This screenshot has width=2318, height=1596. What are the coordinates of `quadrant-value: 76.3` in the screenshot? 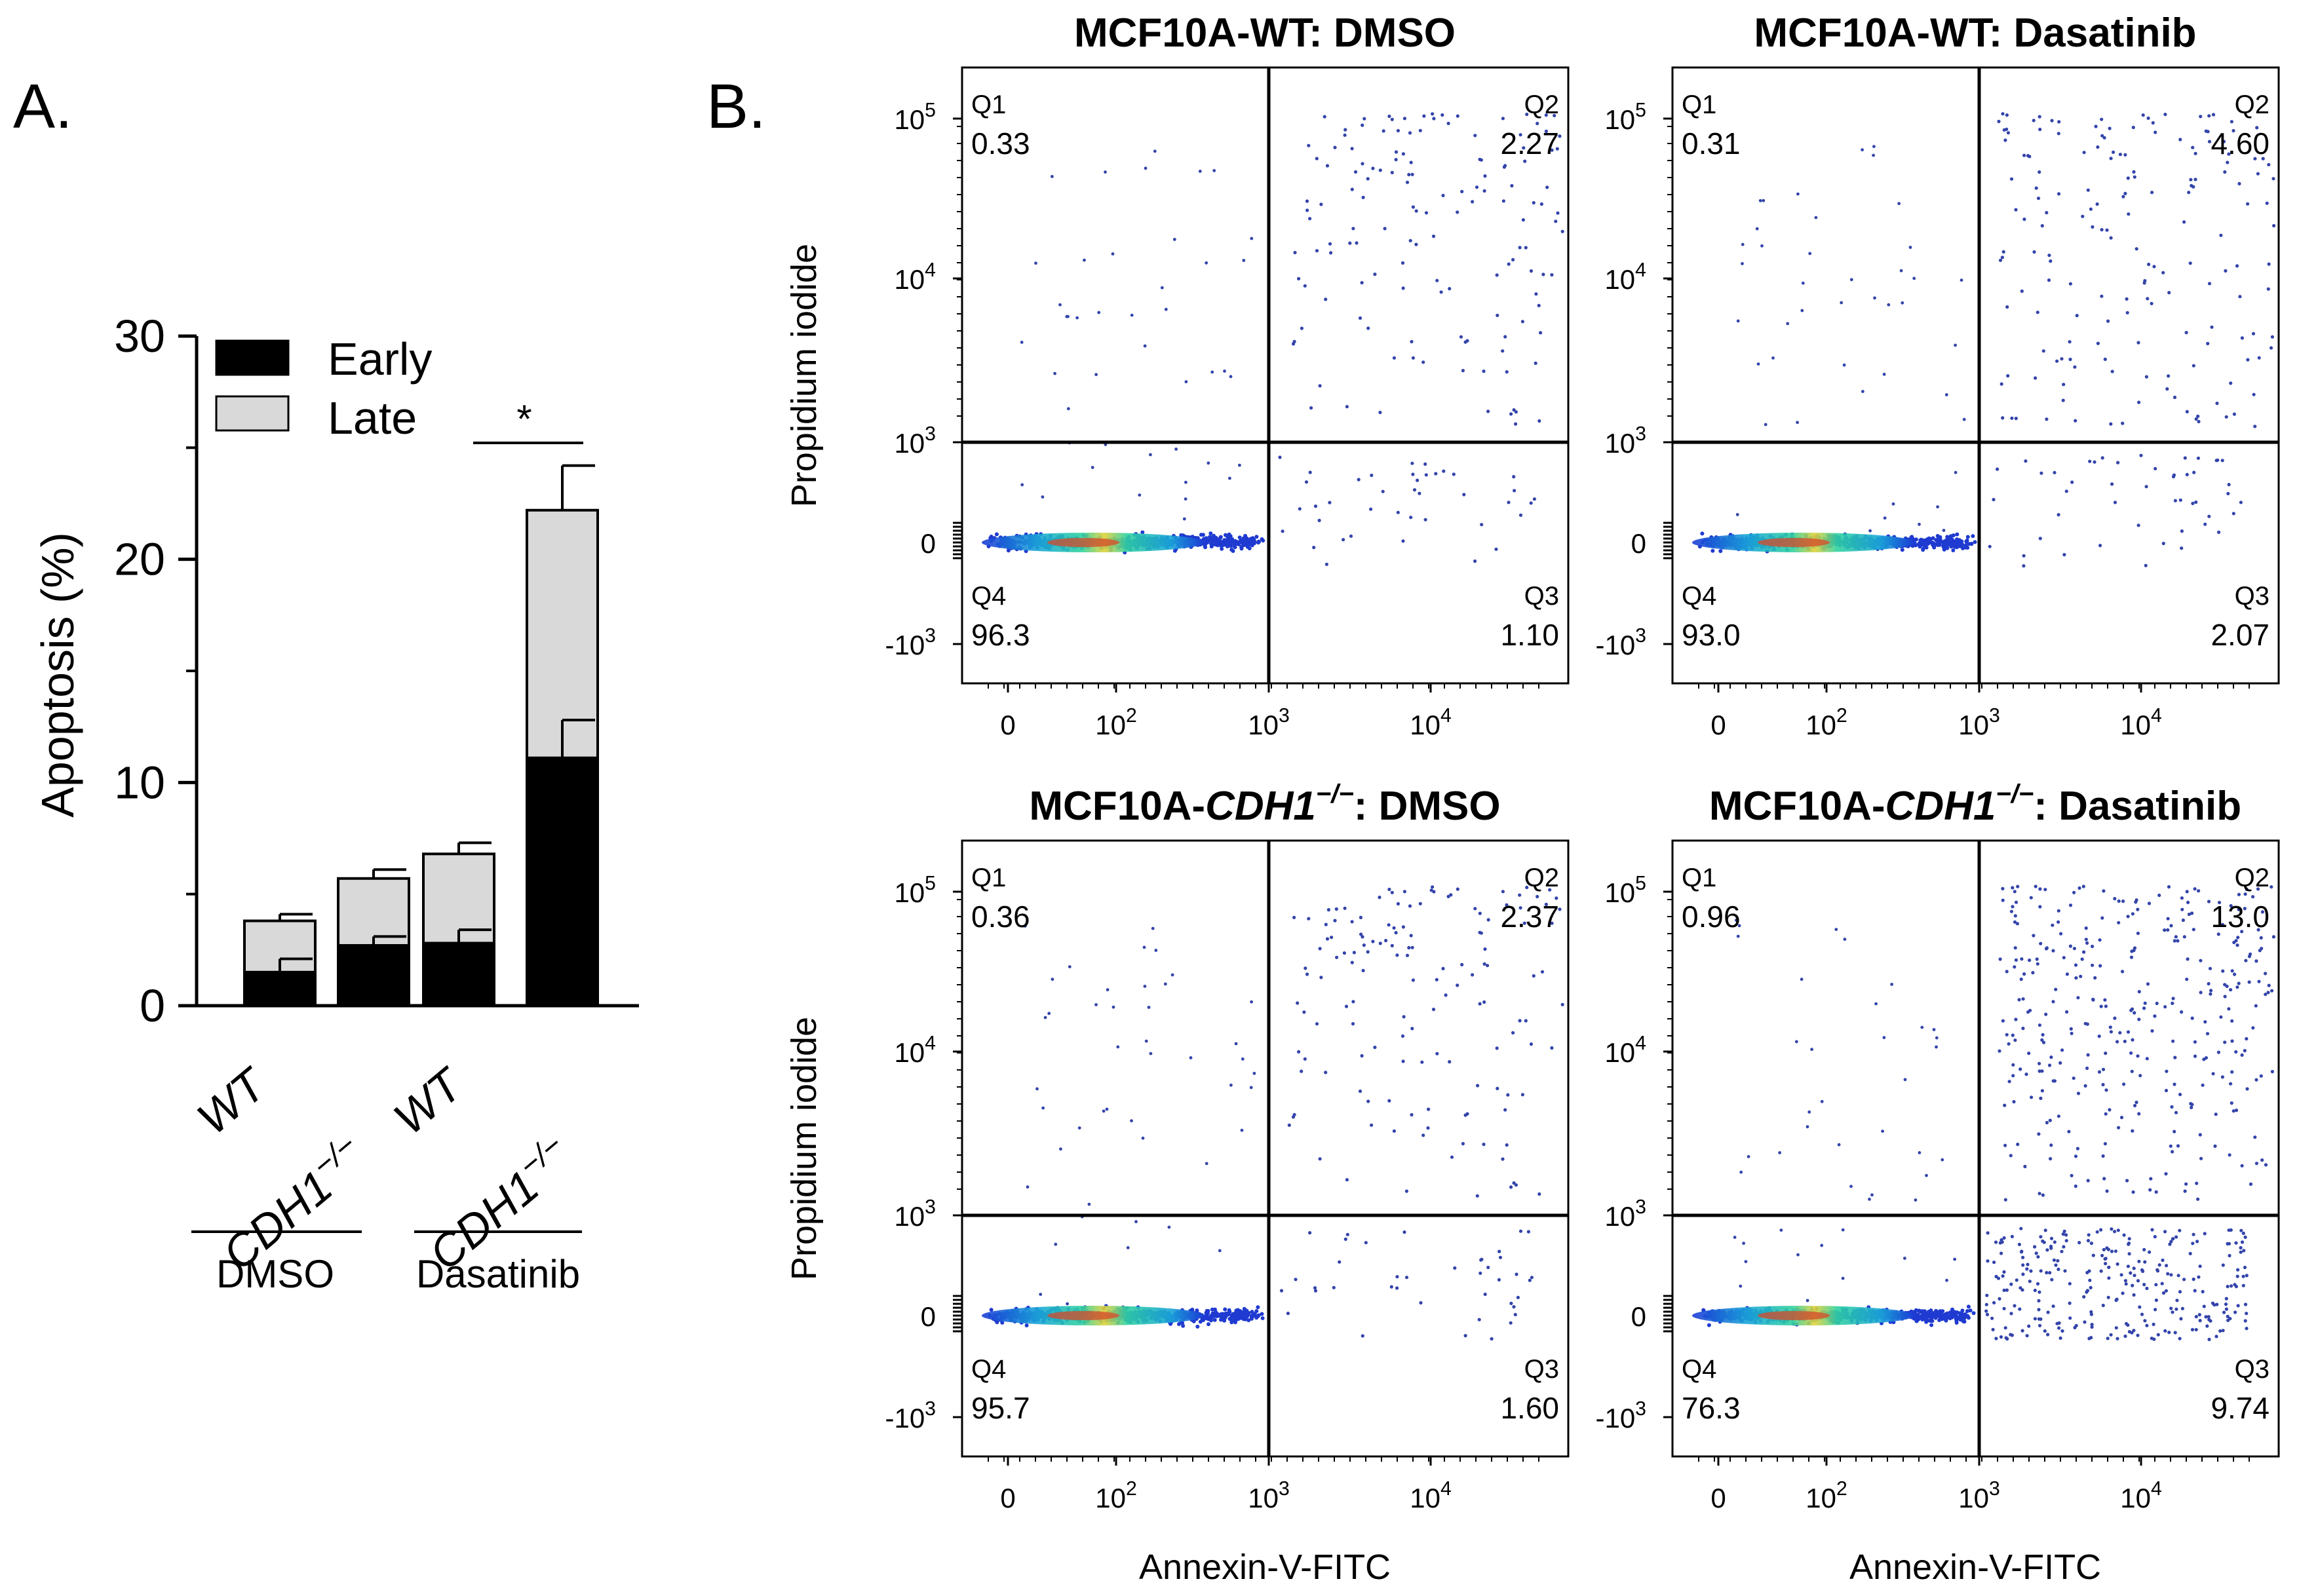 It's located at (1711, 1408).